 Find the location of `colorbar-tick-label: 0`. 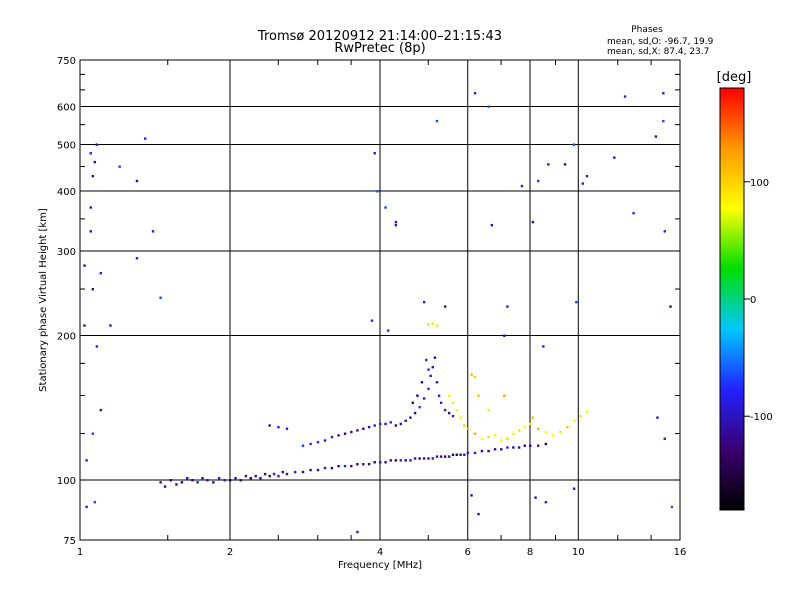

colorbar-tick-label: 0 is located at coordinates (753, 300).